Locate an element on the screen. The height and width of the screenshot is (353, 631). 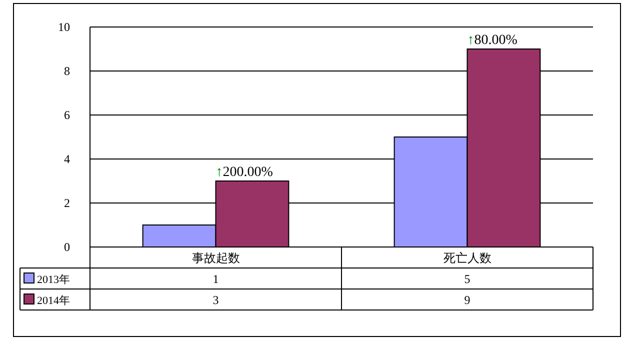
x-tick-label: 事故起数 is located at coordinates (216, 258).